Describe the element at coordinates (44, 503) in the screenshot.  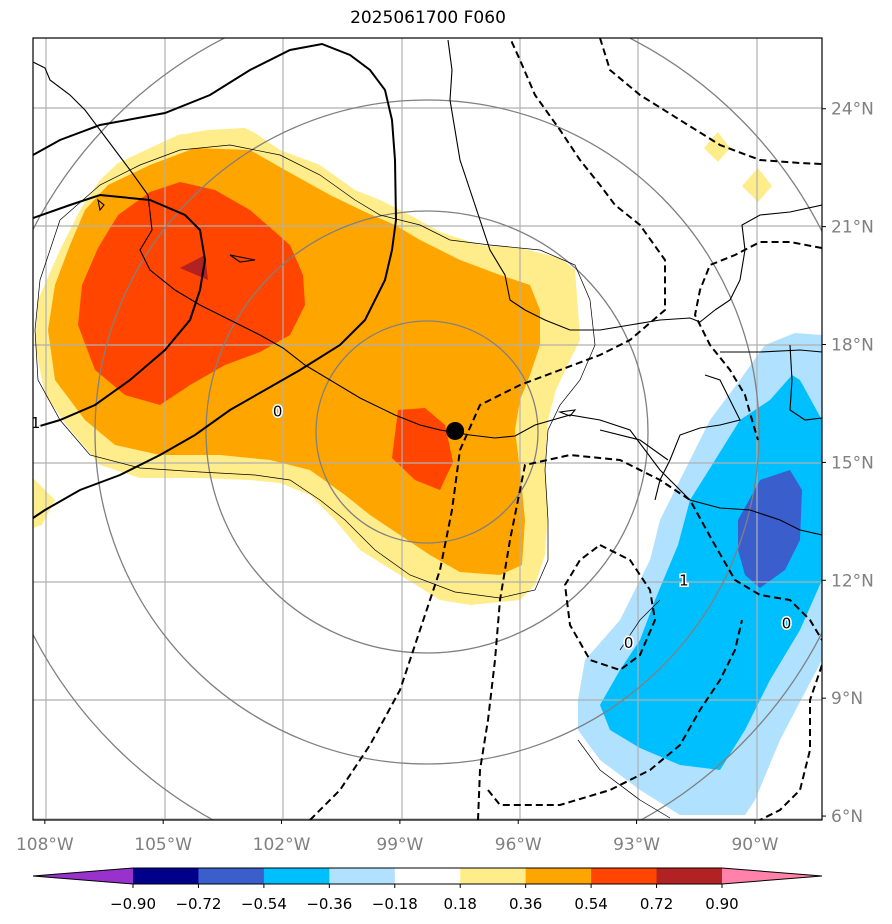
I see `fill-0.18-0.36-small-a` at that location.